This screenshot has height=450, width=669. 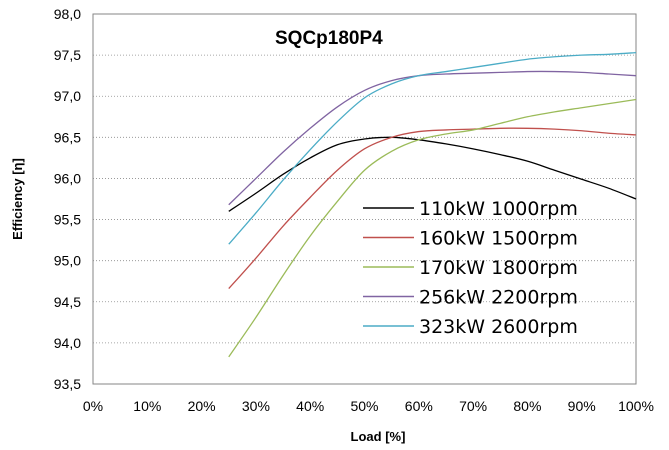 I want to click on legend-item: 110kW 1000rpm, so click(x=470, y=209).